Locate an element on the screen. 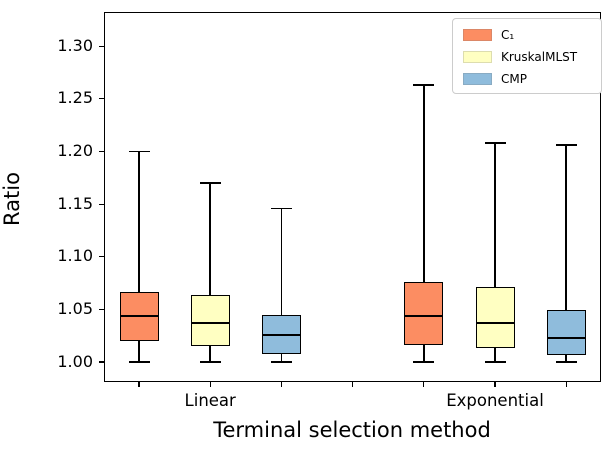  whisker-cap-low-c-linear is located at coordinates (139, 362).